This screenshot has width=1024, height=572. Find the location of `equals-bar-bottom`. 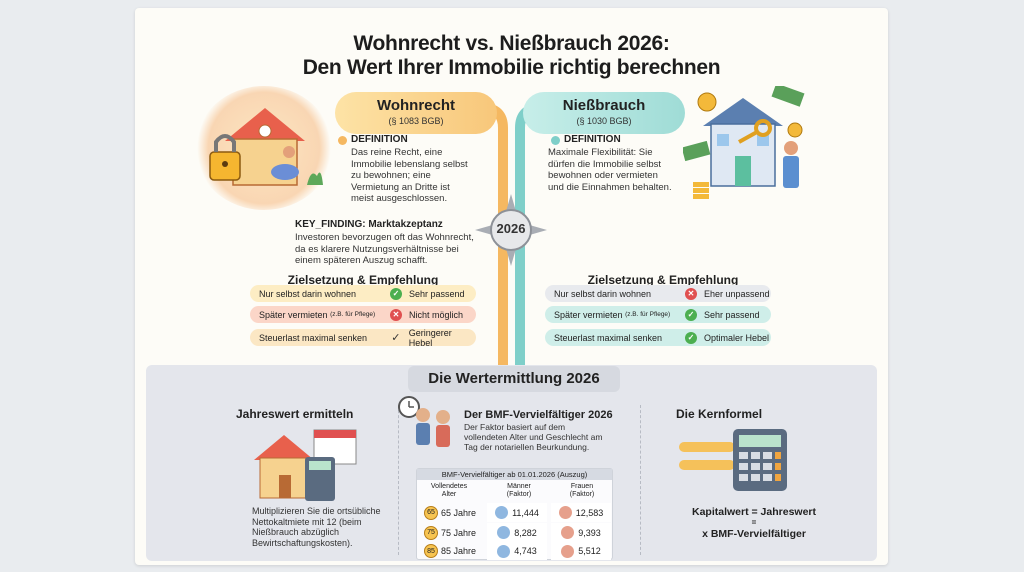

equals-bar-bottom is located at coordinates (707, 465).